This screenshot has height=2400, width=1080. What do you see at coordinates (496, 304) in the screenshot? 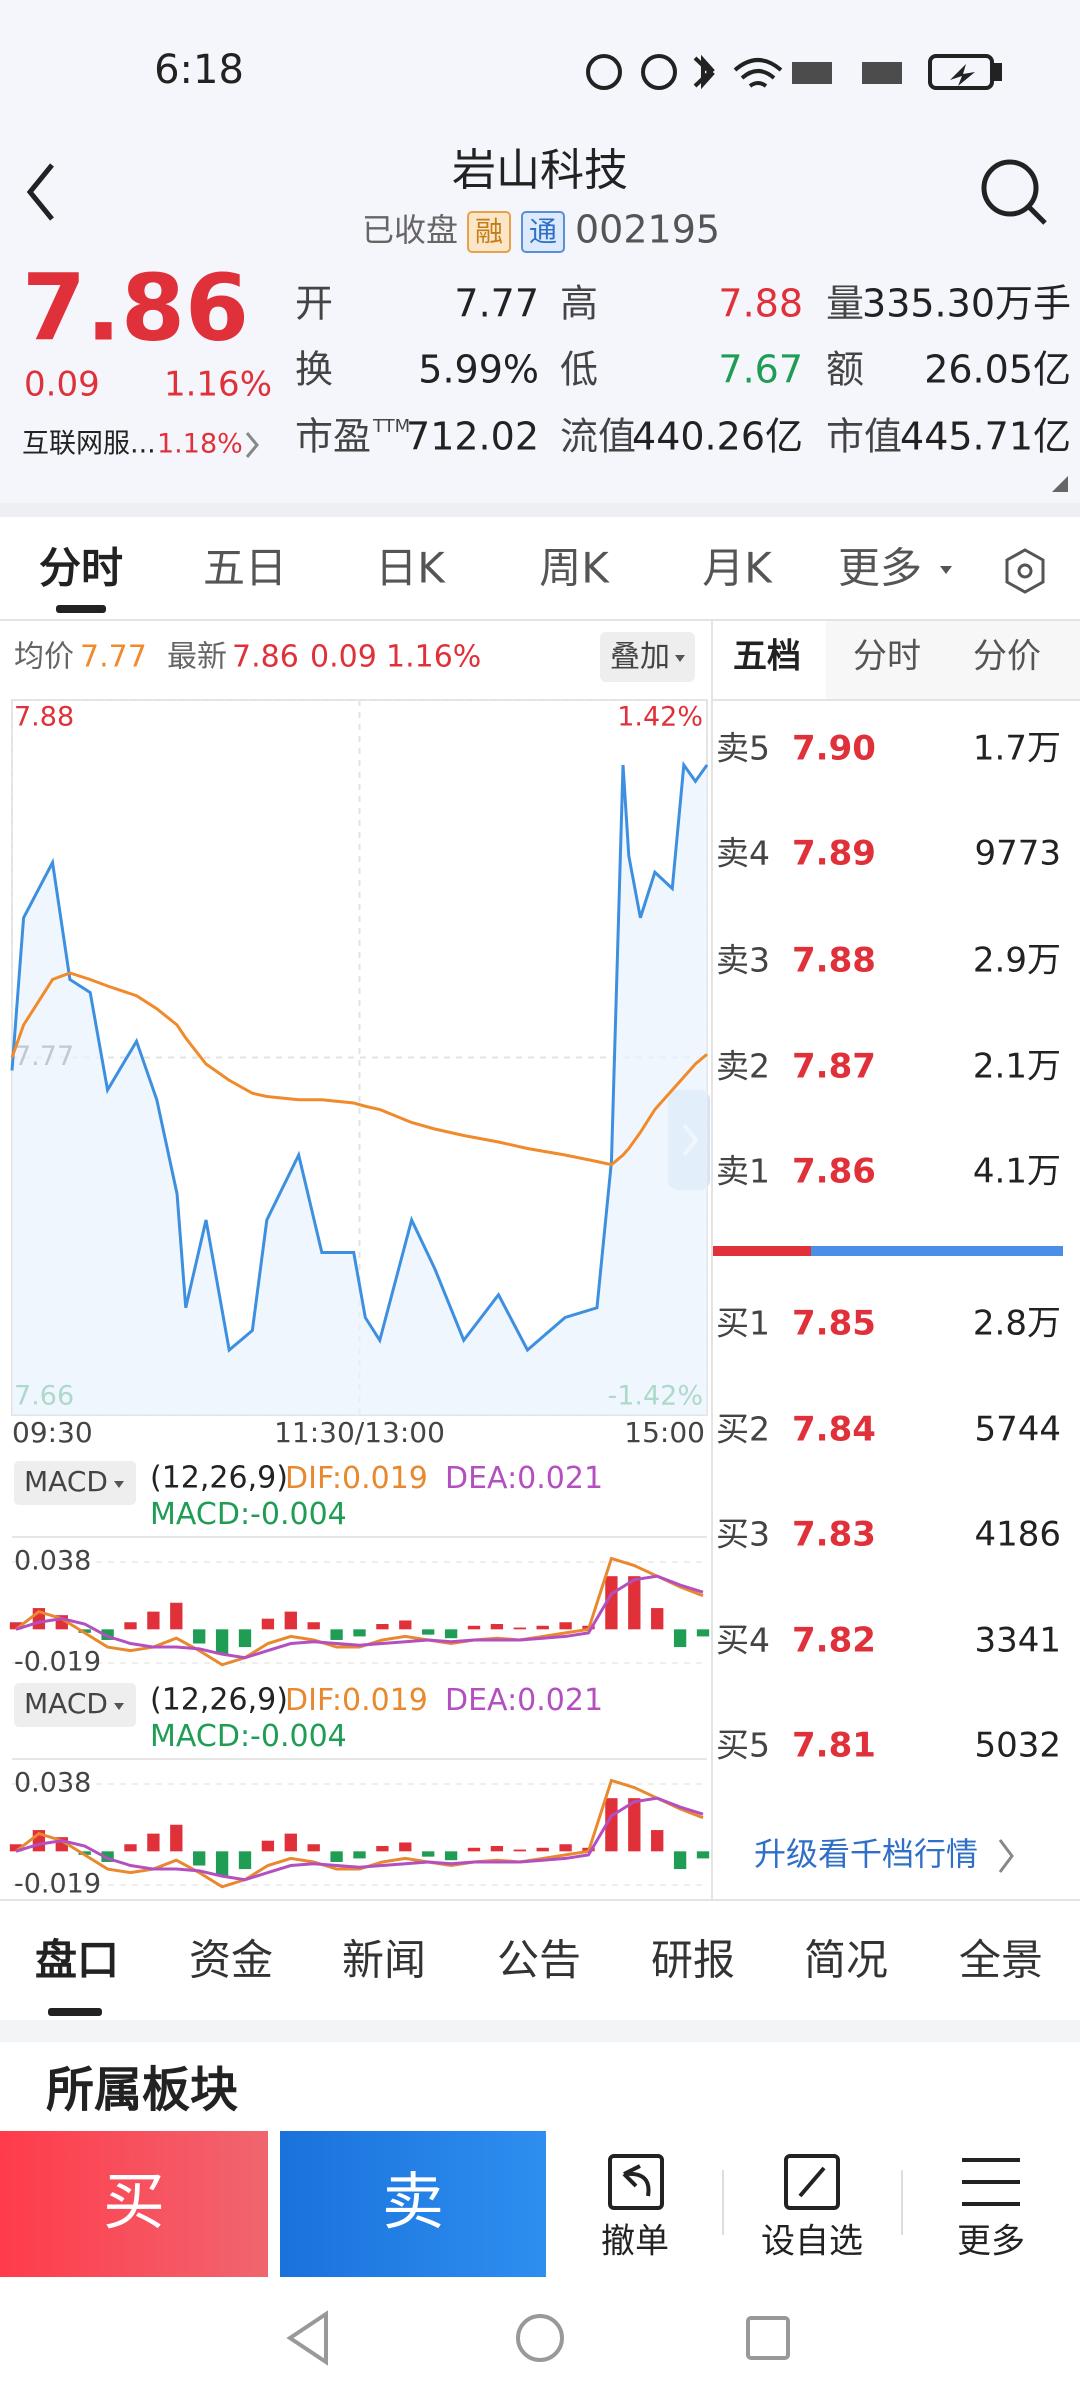
I see `stat-value: 7.77` at bounding box center [496, 304].